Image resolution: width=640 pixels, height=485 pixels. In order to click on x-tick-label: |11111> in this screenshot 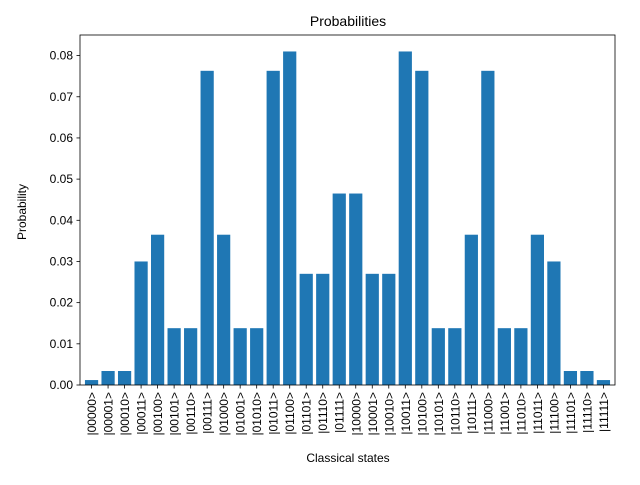, I will do `click(604, 412)`.